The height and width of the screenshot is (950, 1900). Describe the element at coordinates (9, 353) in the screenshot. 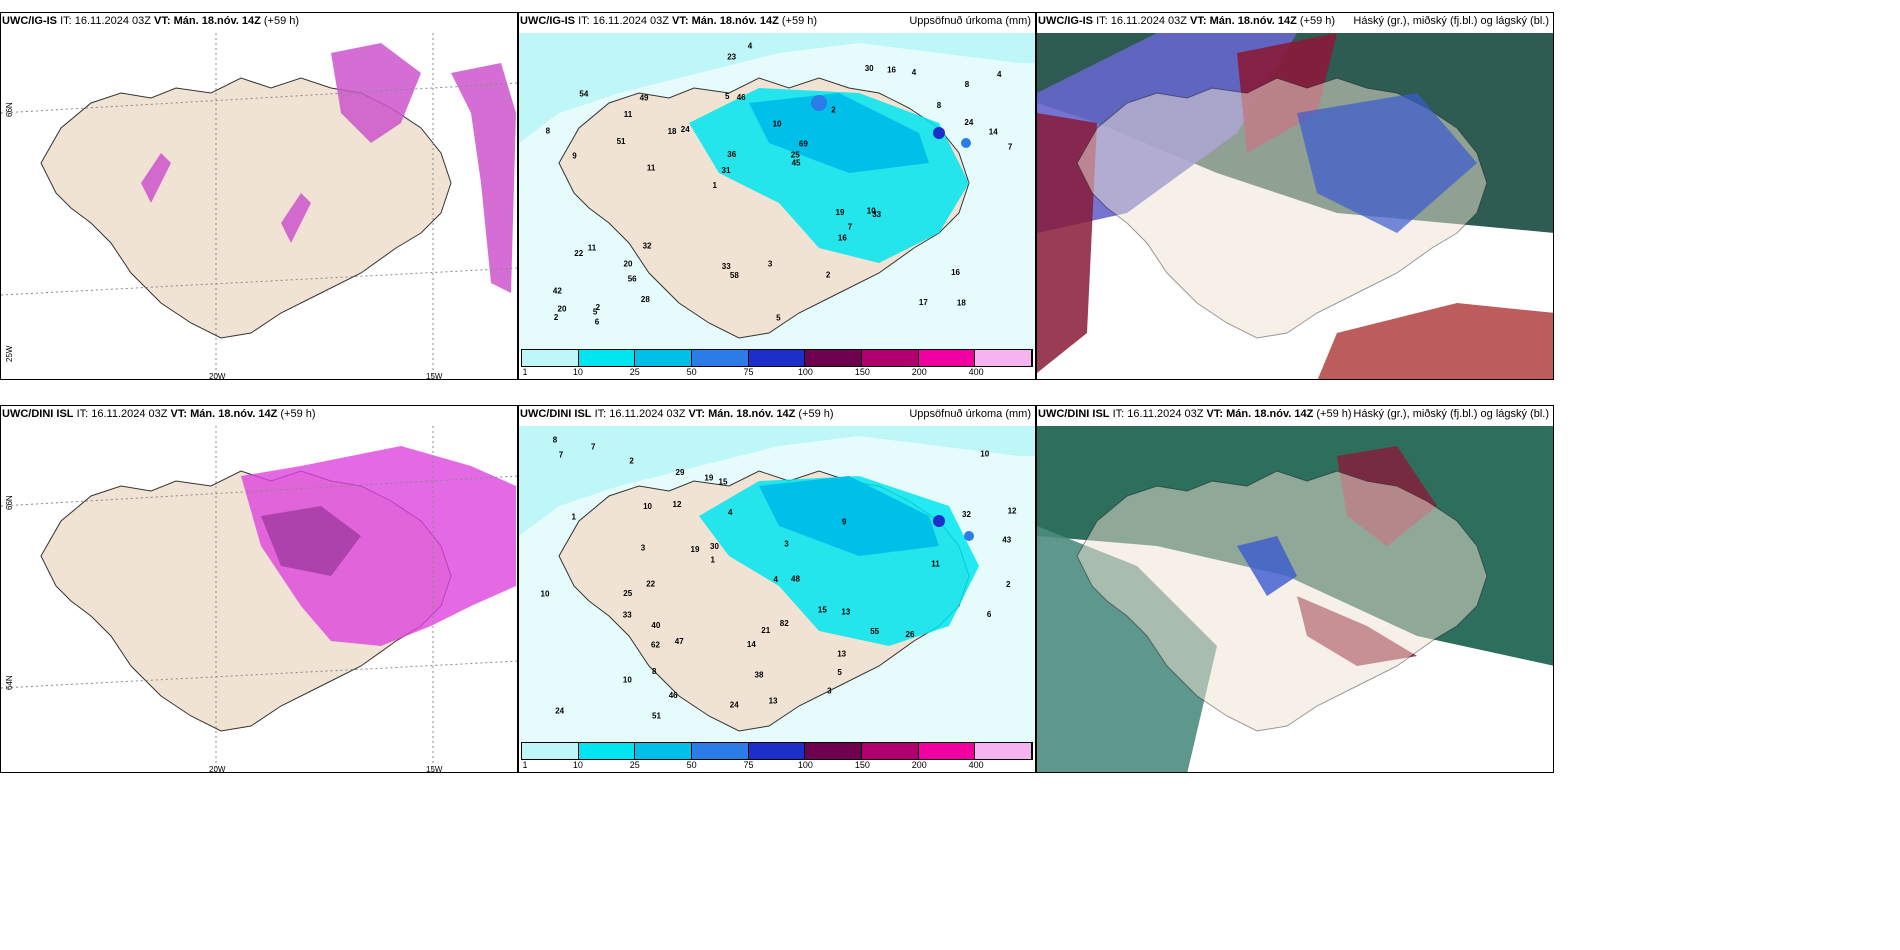

I see `lon-label: 25W` at that location.